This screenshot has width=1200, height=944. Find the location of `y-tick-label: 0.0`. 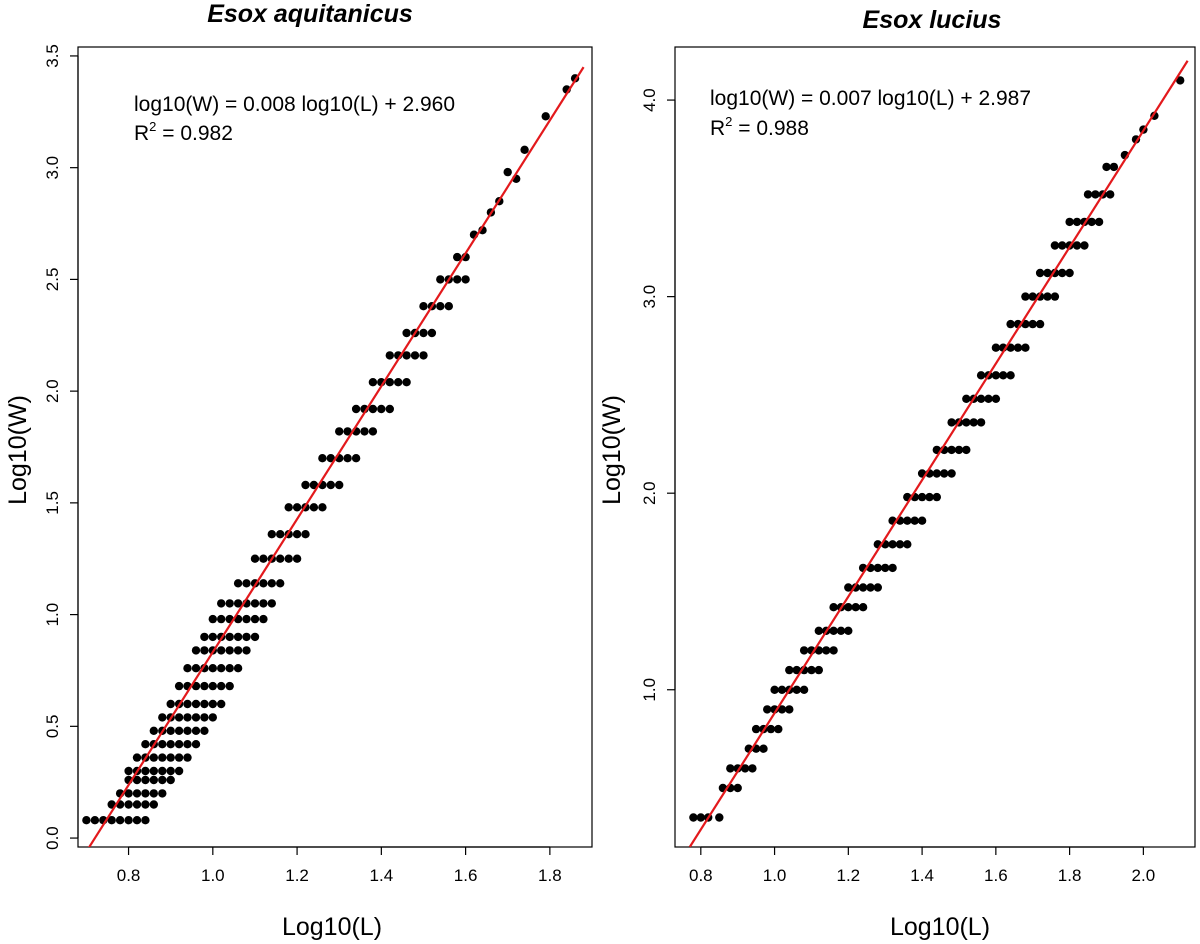

y-tick-label: 0.0 is located at coordinates (52, 838).